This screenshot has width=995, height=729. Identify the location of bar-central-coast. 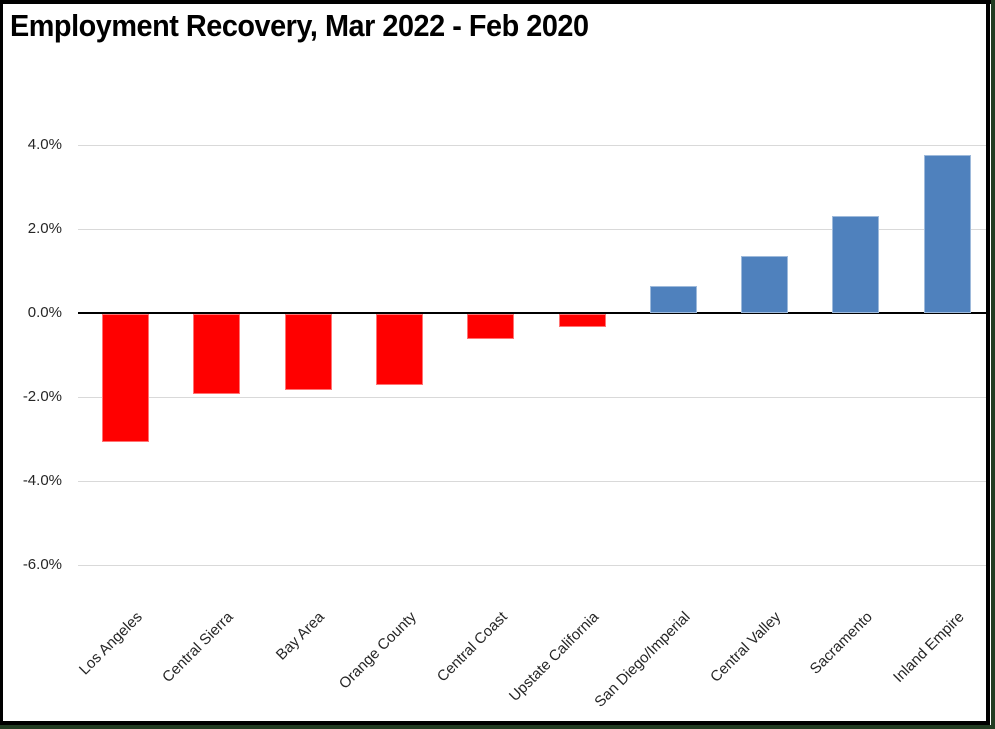
(490, 326).